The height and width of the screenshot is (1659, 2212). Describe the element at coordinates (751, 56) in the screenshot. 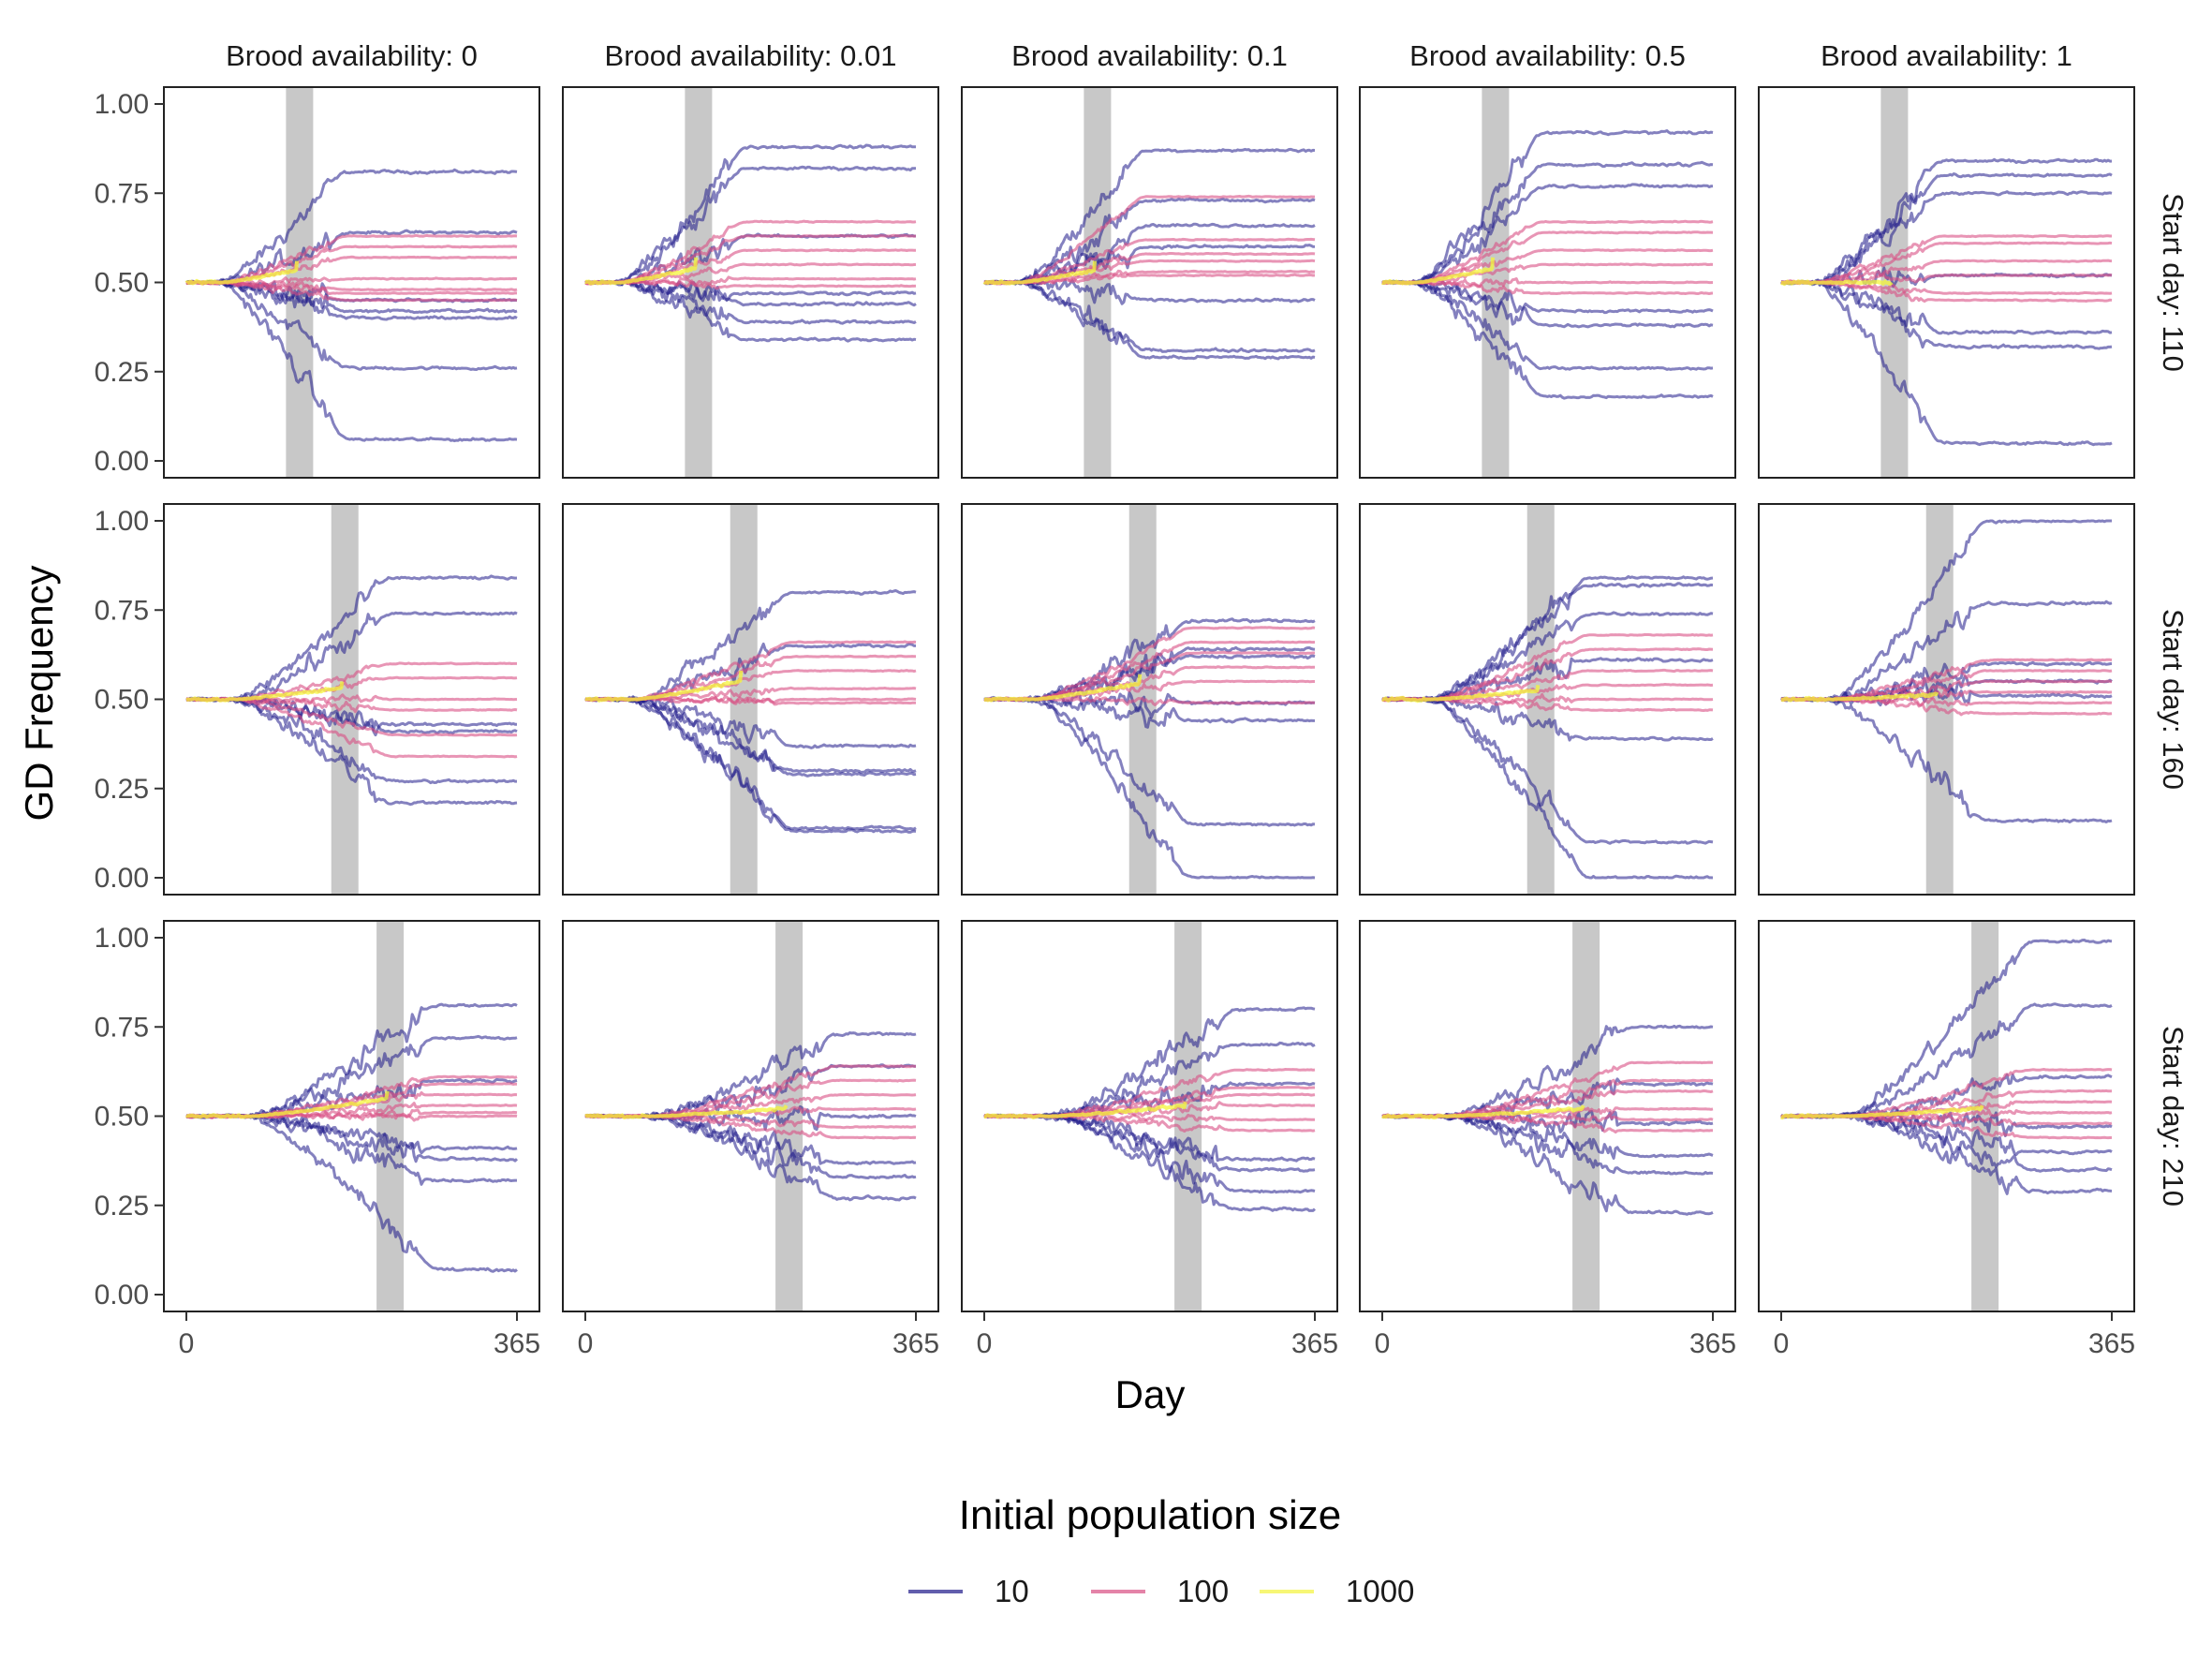

I see `col-strip-label: Brood availability: 0.01` at that location.